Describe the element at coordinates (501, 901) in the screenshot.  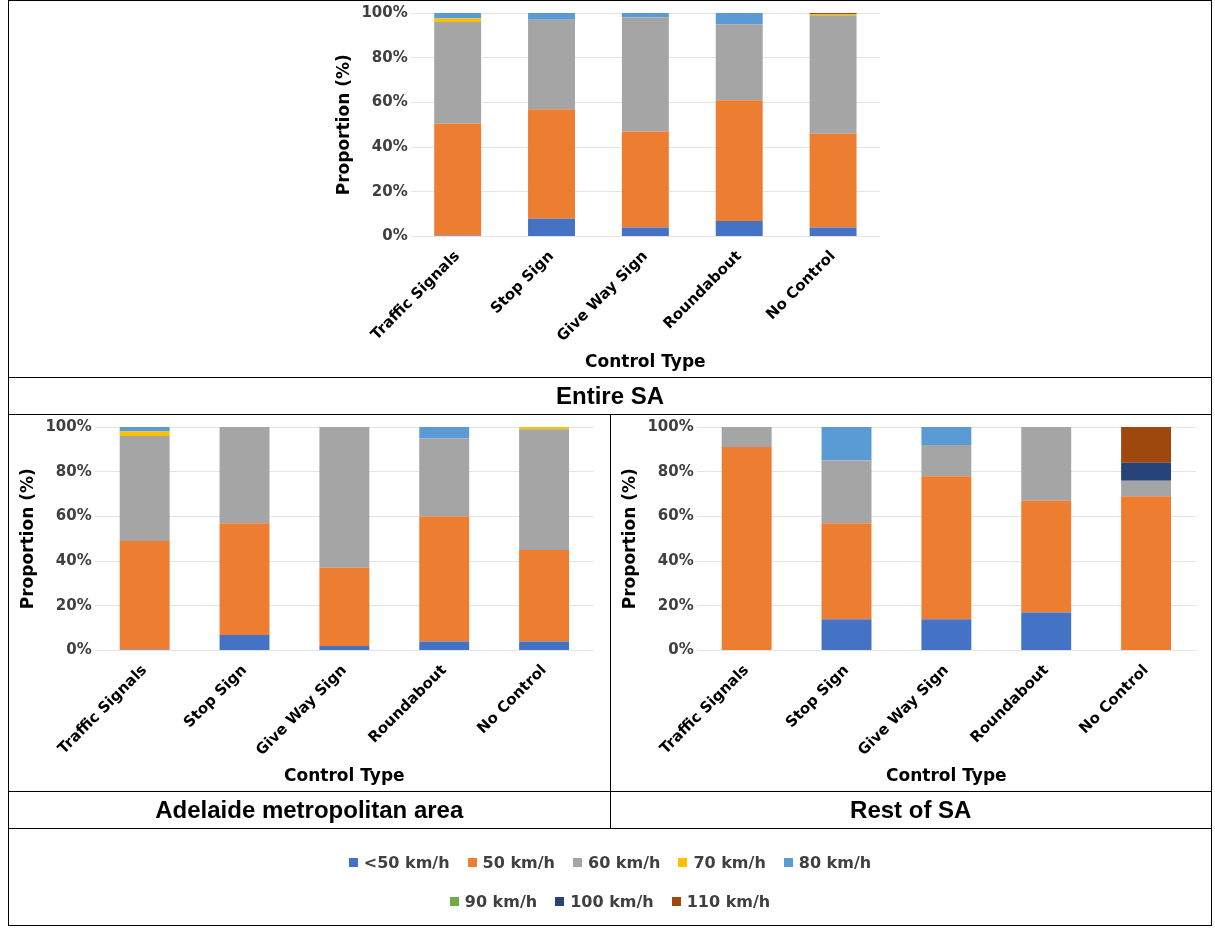
I see `legend-label: 90 km/h` at that location.